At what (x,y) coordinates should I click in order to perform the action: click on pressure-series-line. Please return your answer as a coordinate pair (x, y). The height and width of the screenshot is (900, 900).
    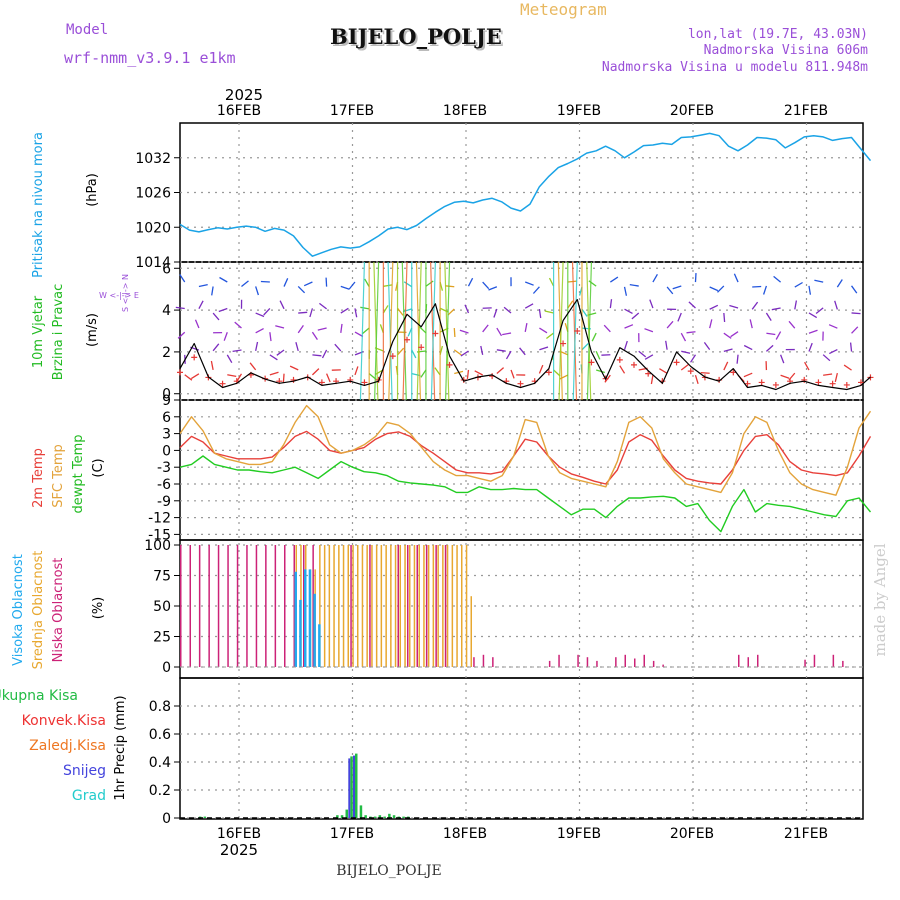
    Looking at the image, I should click on (525, 194).